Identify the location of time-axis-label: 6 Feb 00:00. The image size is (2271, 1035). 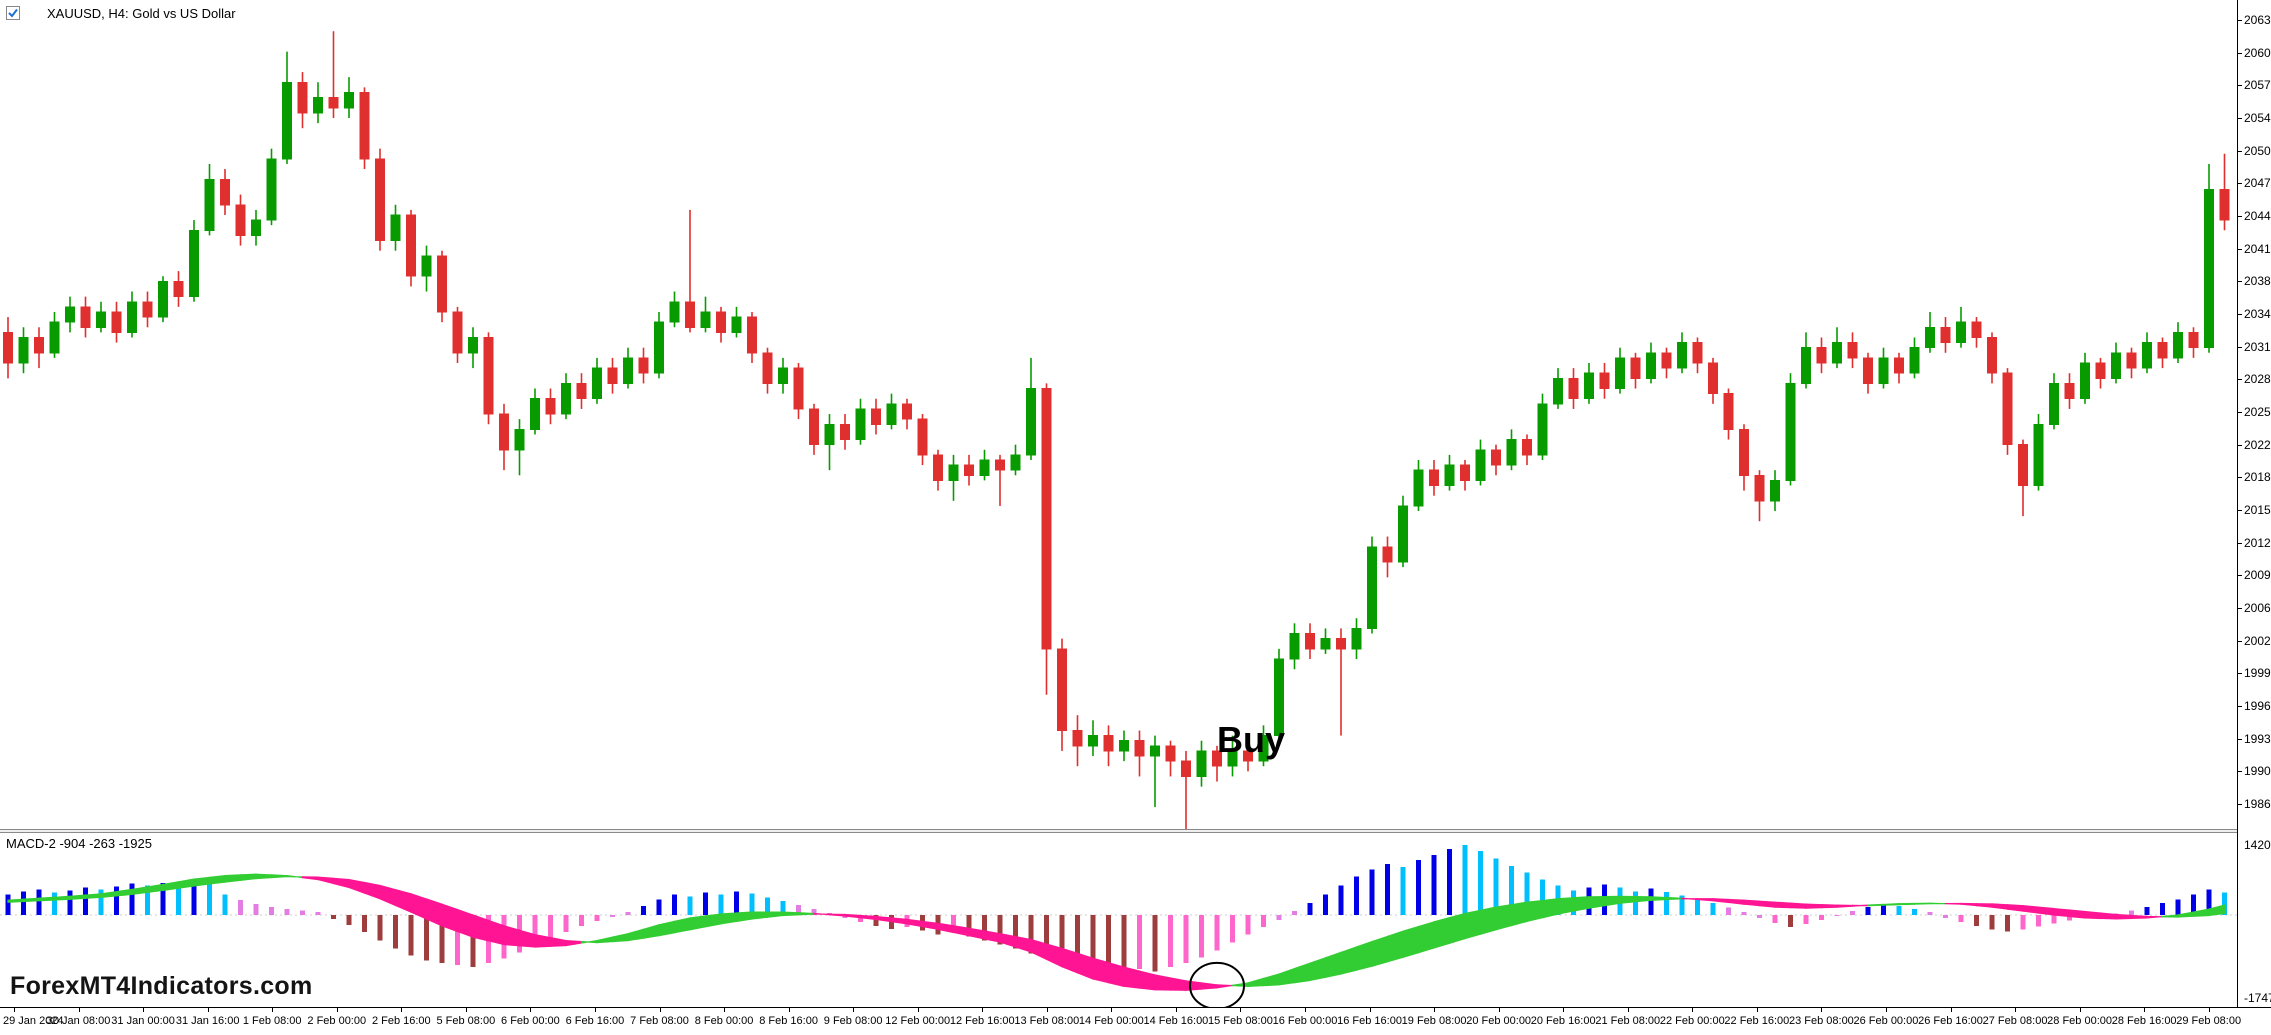
(530, 1021).